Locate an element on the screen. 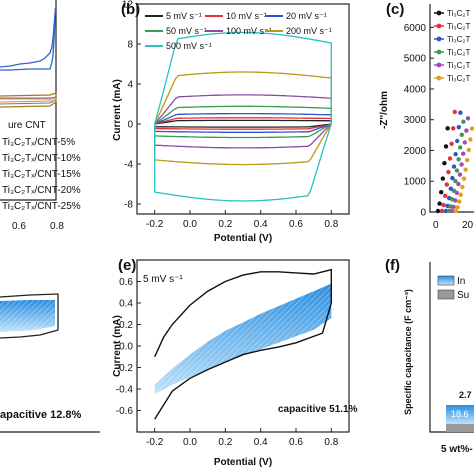  panel-f-bar-inner-value: 18.6 is located at coordinates (460, 414).